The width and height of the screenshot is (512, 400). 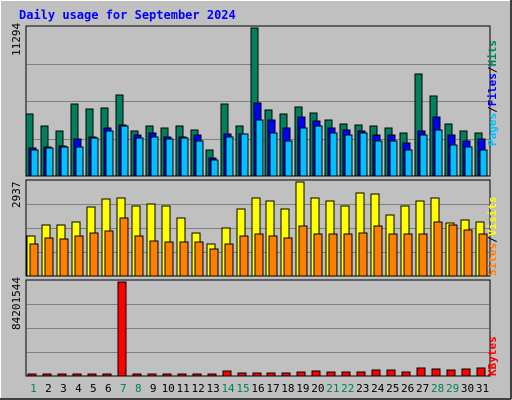 I want to click on legend-hits: Hits, so click(x=492, y=53).